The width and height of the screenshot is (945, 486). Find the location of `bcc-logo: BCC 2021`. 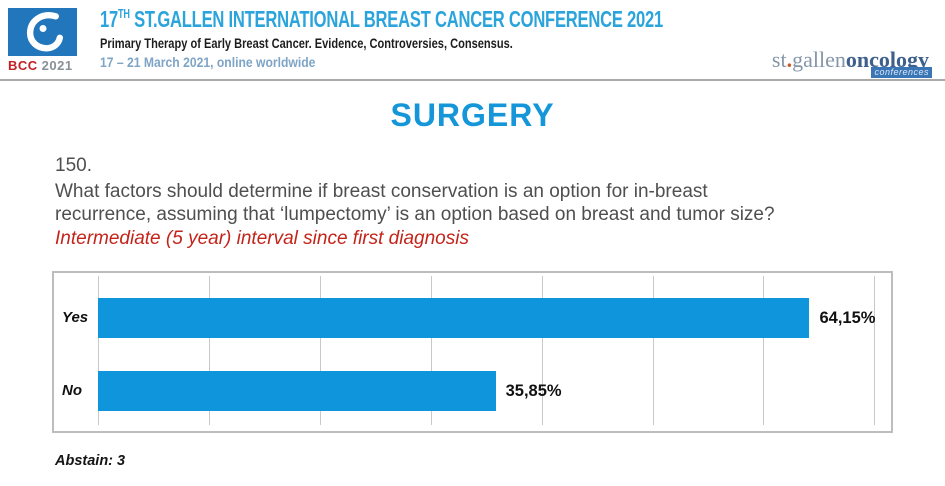

bcc-logo: BCC 2021 is located at coordinates (44, 40).